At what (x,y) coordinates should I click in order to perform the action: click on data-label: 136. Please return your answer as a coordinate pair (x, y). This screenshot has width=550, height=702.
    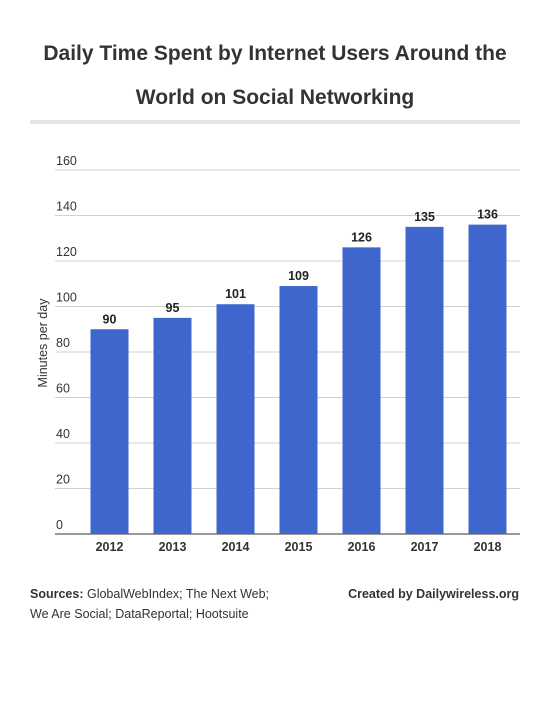
    Looking at the image, I should click on (487, 215).